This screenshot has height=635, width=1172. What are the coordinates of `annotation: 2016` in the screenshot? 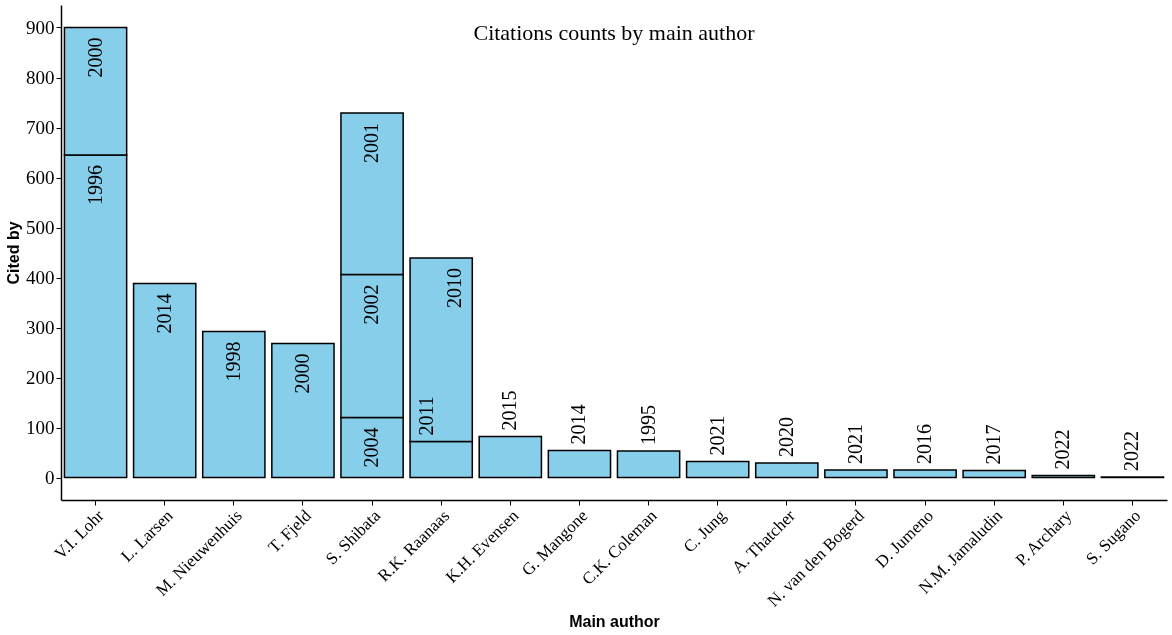 It's located at (924, 444).